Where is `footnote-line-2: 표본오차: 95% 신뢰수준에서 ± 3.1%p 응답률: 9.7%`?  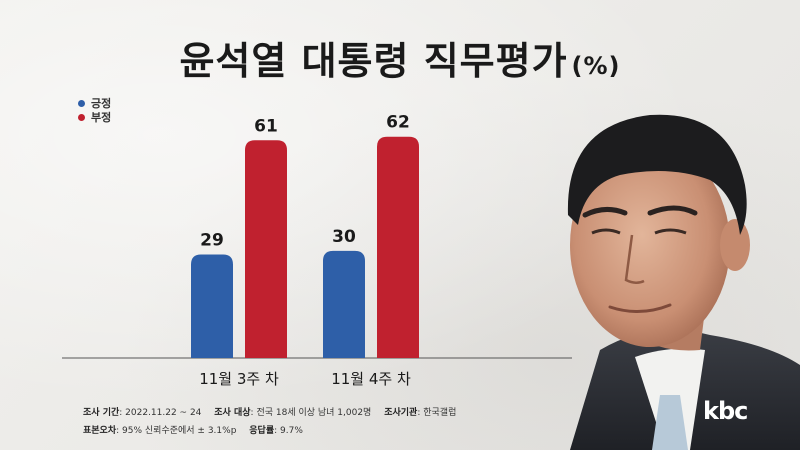
footnote-line-2: 표본오차: 95% 신뢰수준에서 ± 3.1%p 응답률: 9.7% is located at coordinates (269, 431).